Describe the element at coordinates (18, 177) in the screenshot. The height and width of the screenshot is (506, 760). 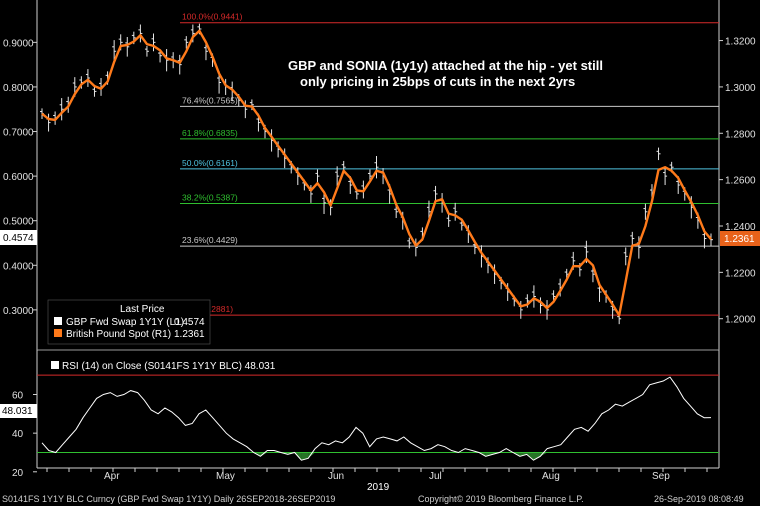
I see `left-tick-label-3: 0.6000` at that location.